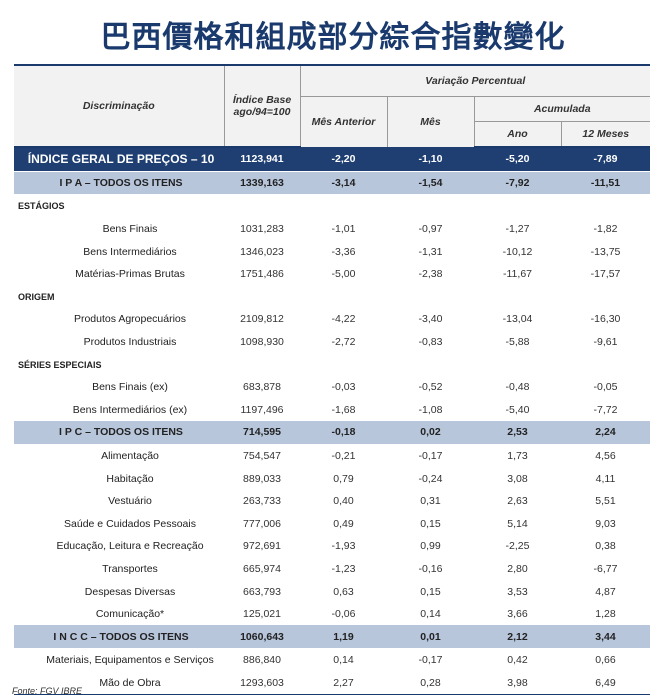 This screenshot has width=666, height=700. I want to click on table-row: Mão de Obra 1293,603 2,27 0,28 3,98 6,49, so click(332, 683).